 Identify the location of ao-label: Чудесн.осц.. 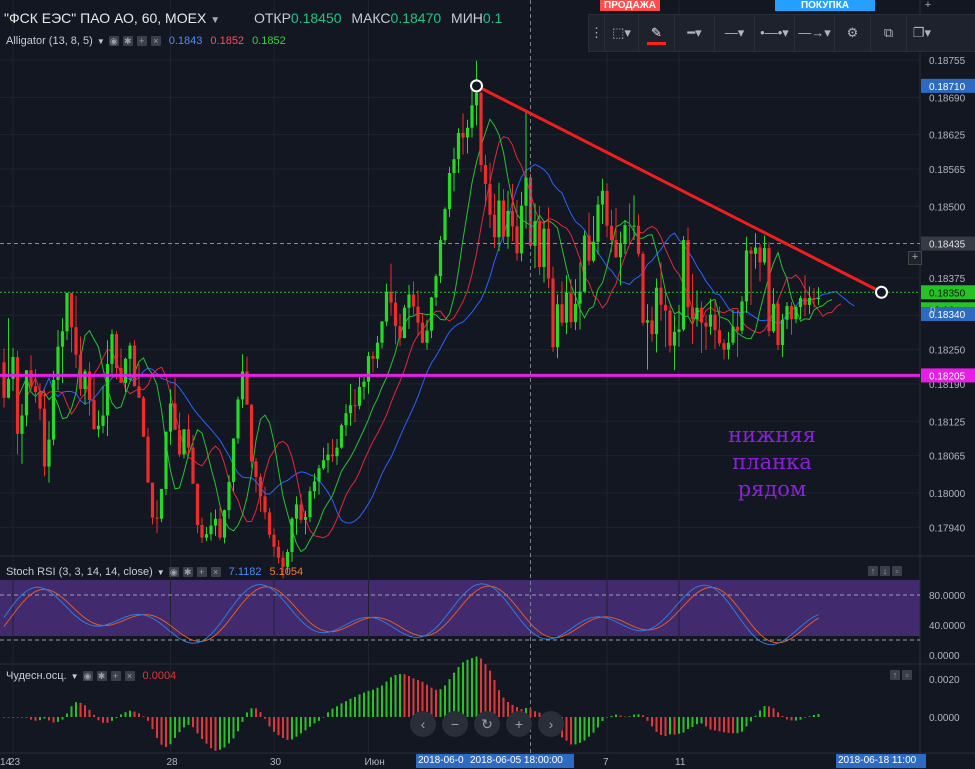
(36, 676).